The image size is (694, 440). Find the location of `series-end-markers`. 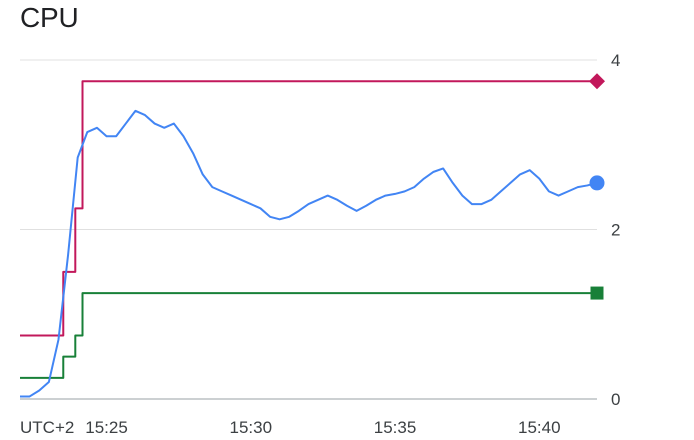

series-end-markers is located at coordinates (597, 186).